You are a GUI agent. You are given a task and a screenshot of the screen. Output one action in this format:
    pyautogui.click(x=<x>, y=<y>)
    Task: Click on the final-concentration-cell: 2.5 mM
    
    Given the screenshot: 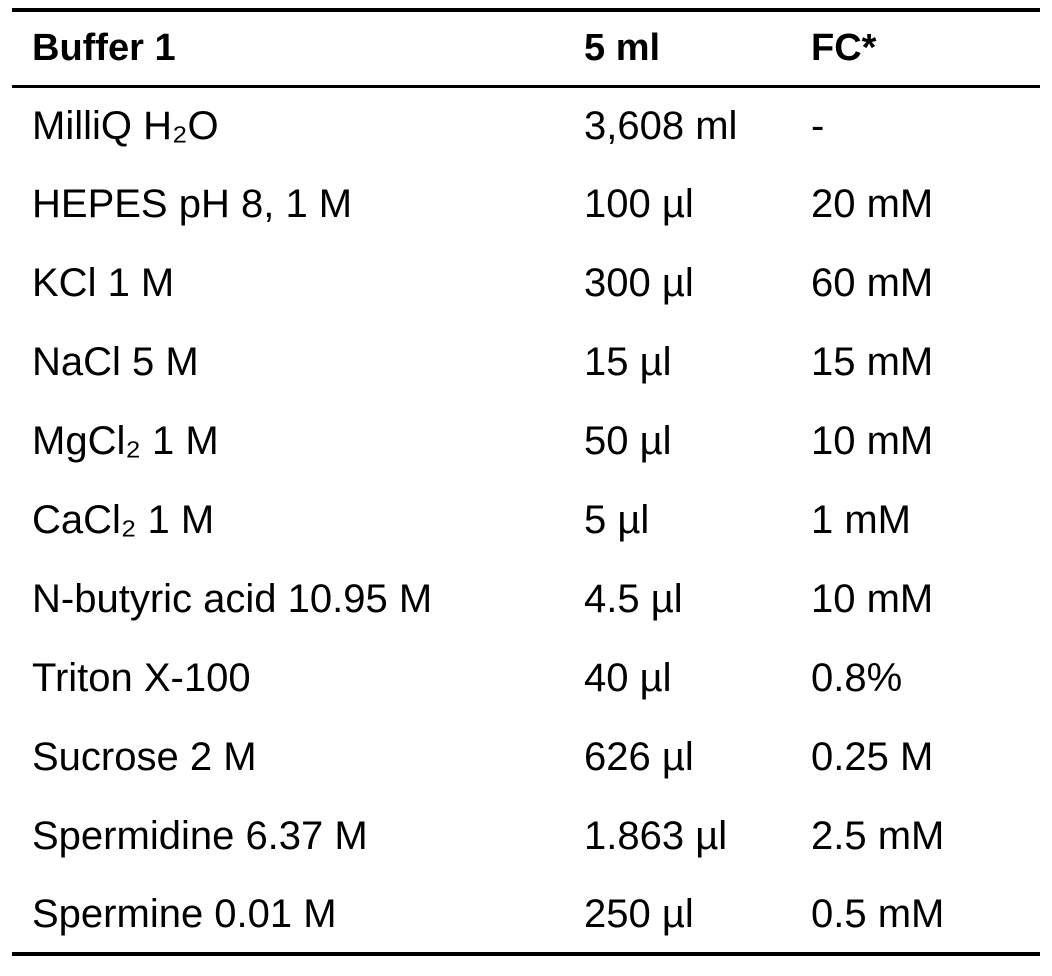 What is the action you would take?
    pyautogui.click(x=878, y=835)
    